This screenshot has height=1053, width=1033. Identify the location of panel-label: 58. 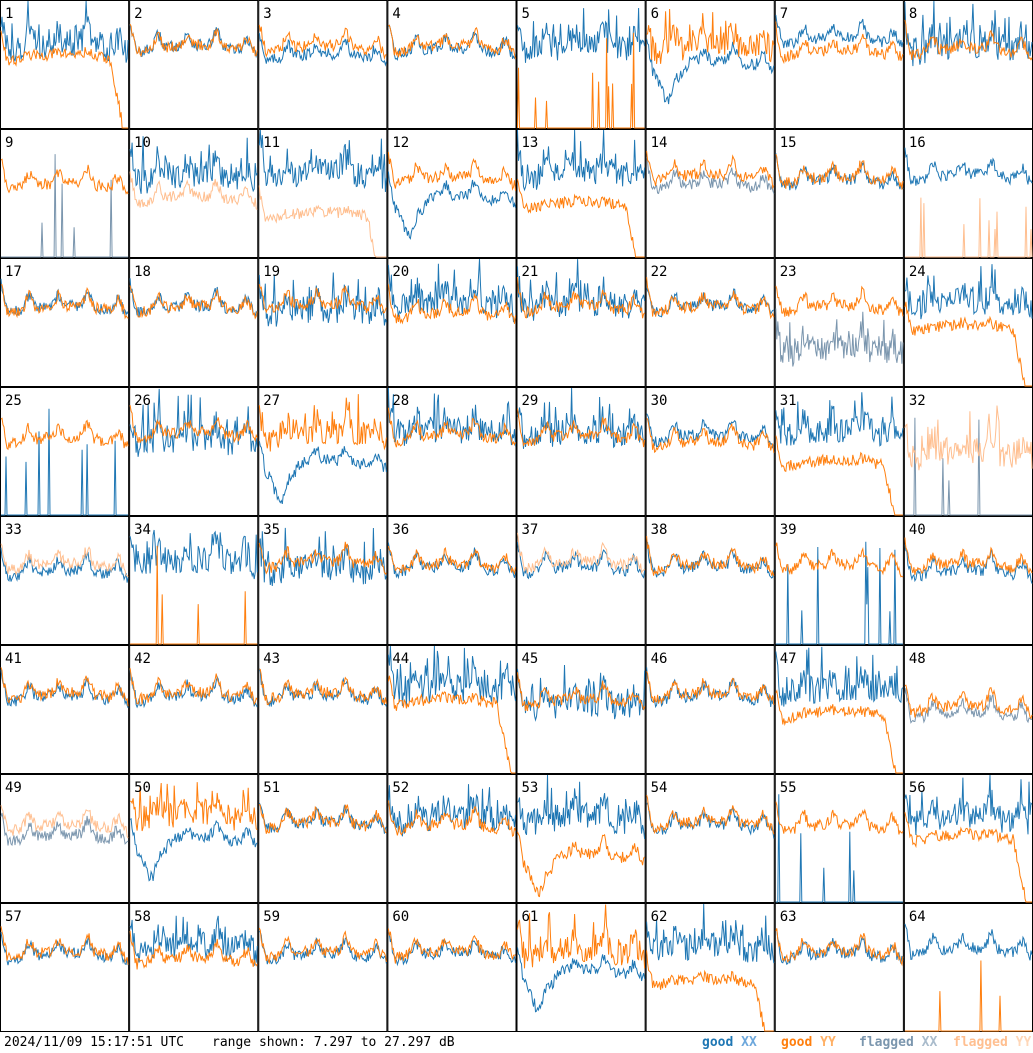
(142, 917).